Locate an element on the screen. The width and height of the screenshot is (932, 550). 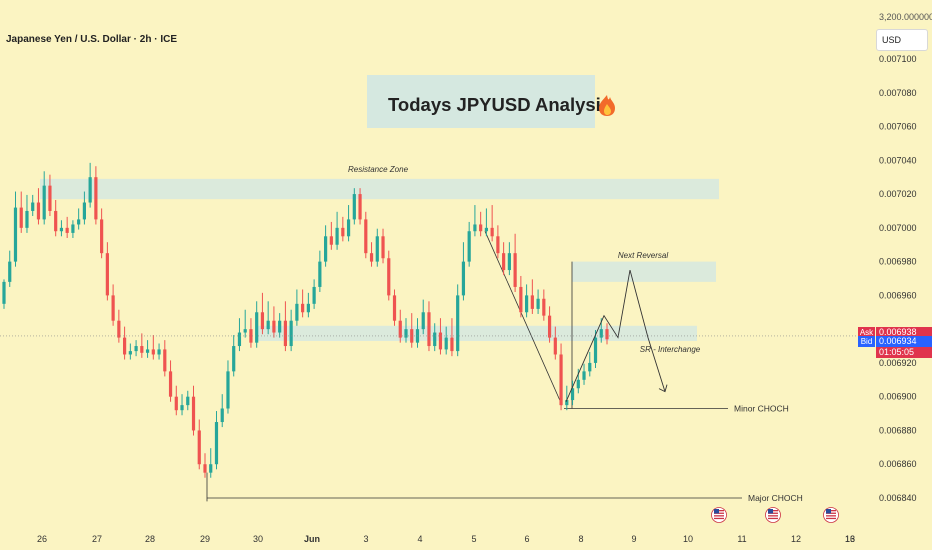
x-tick-label: 9 is located at coordinates (633, 539).